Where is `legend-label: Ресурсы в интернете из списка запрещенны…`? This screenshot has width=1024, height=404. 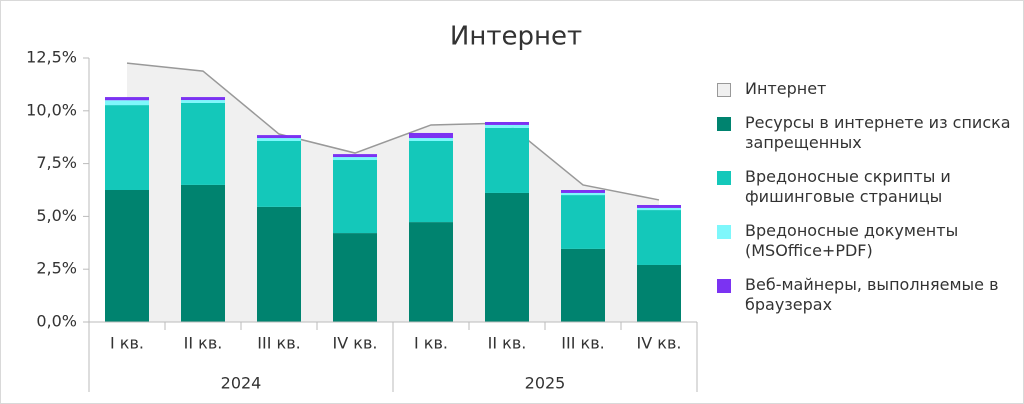 legend-label: Ресурсы в интернете из списка запрещенны… is located at coordinates (878, 132).